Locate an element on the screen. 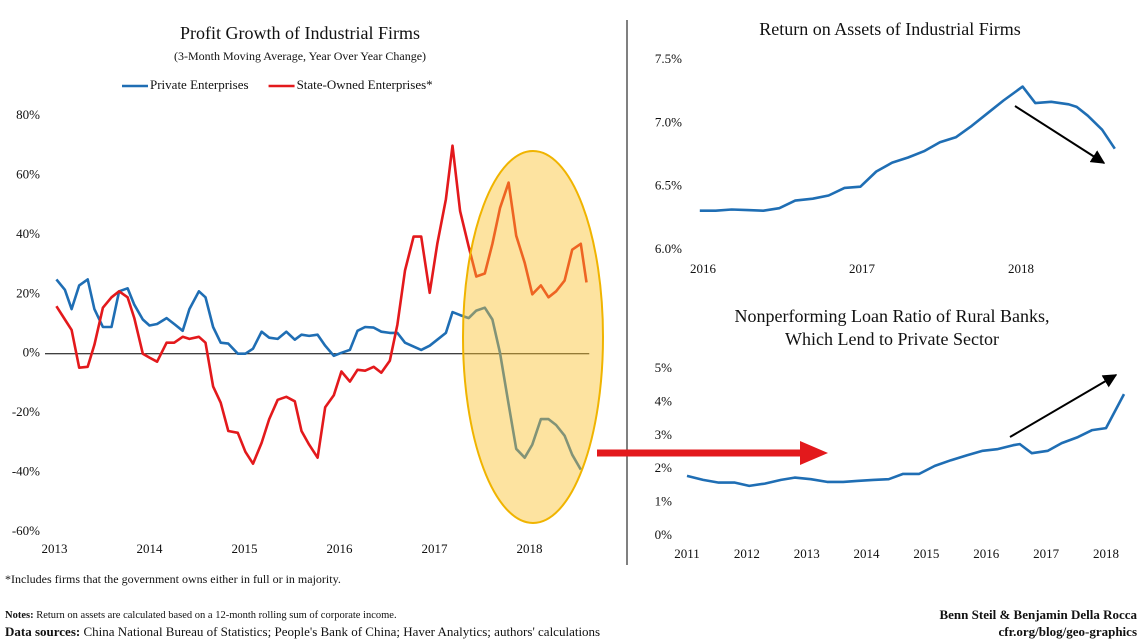 The height and width of the screenshot is (644, 1142). y-tick-label: 7.0% is located at coordinates (668, 121).